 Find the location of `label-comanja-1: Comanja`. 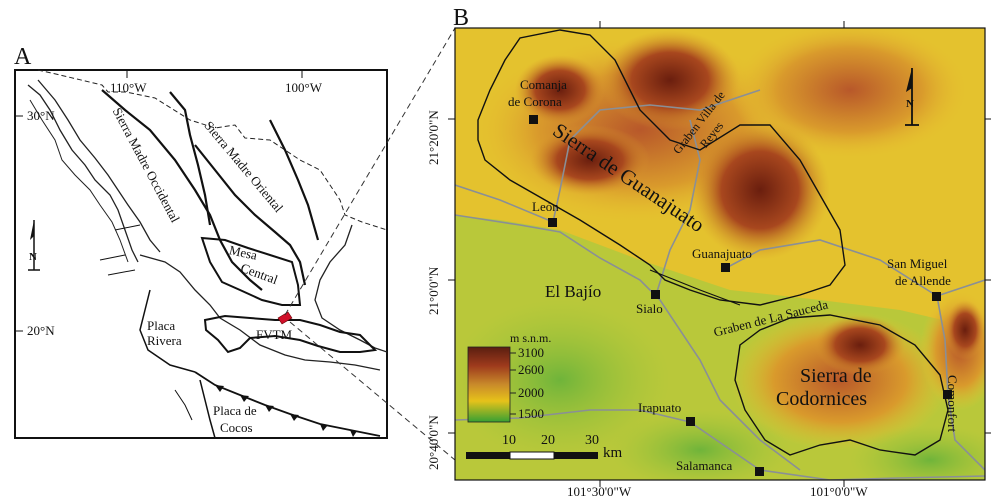

label-comanja-1: Comanja is located at coordinates (543, 84).